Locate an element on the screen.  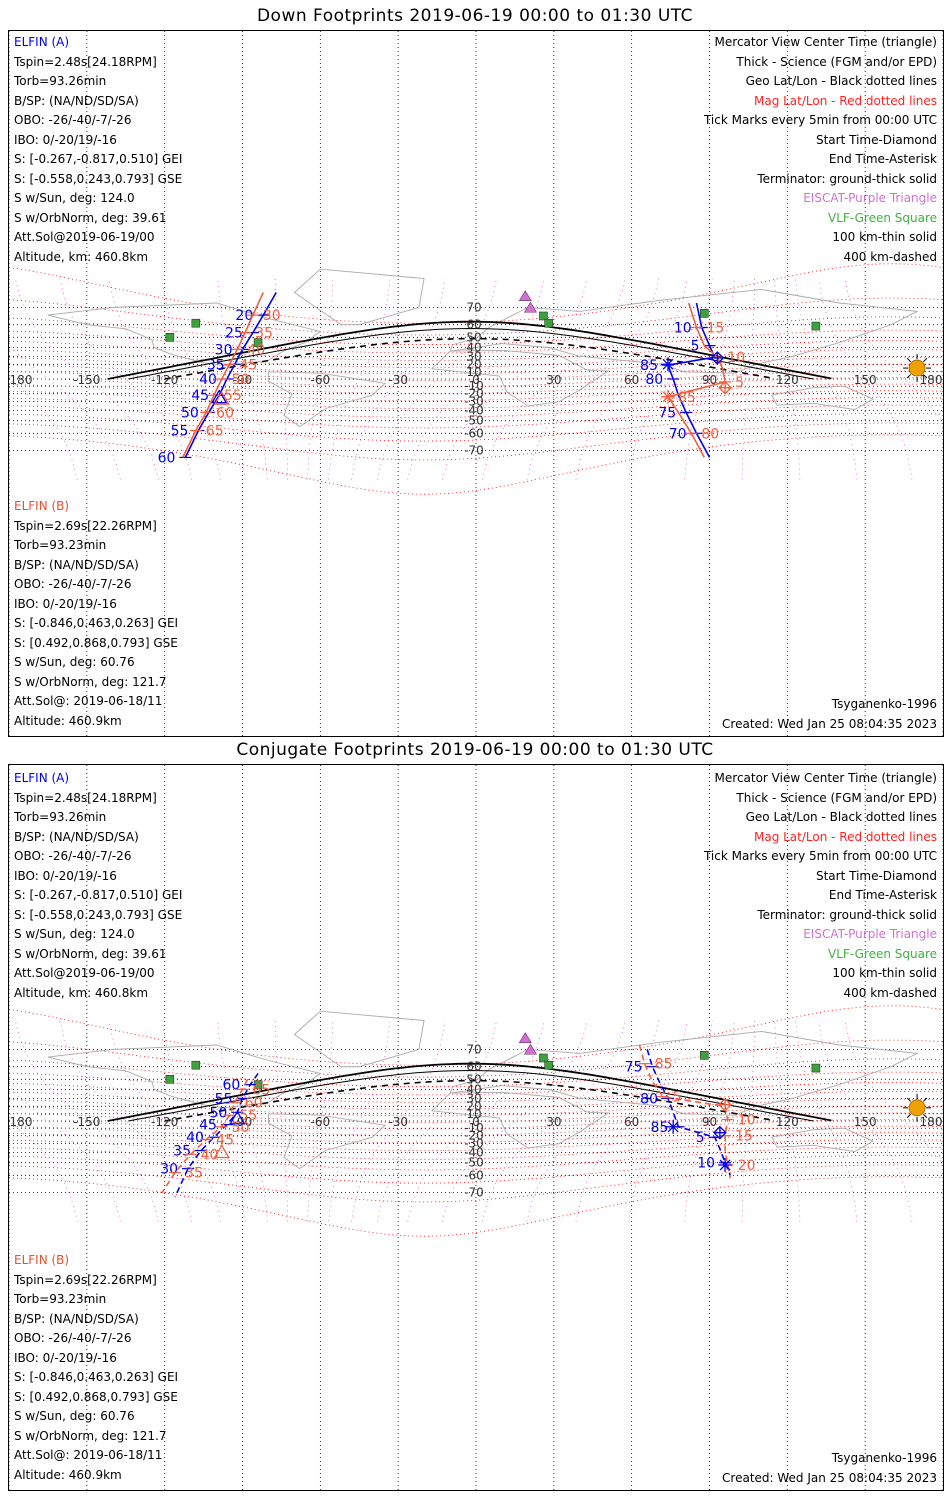
legend-line: Geo Lat/Lon - Black dotted lines is located at coordinates (841, 817).